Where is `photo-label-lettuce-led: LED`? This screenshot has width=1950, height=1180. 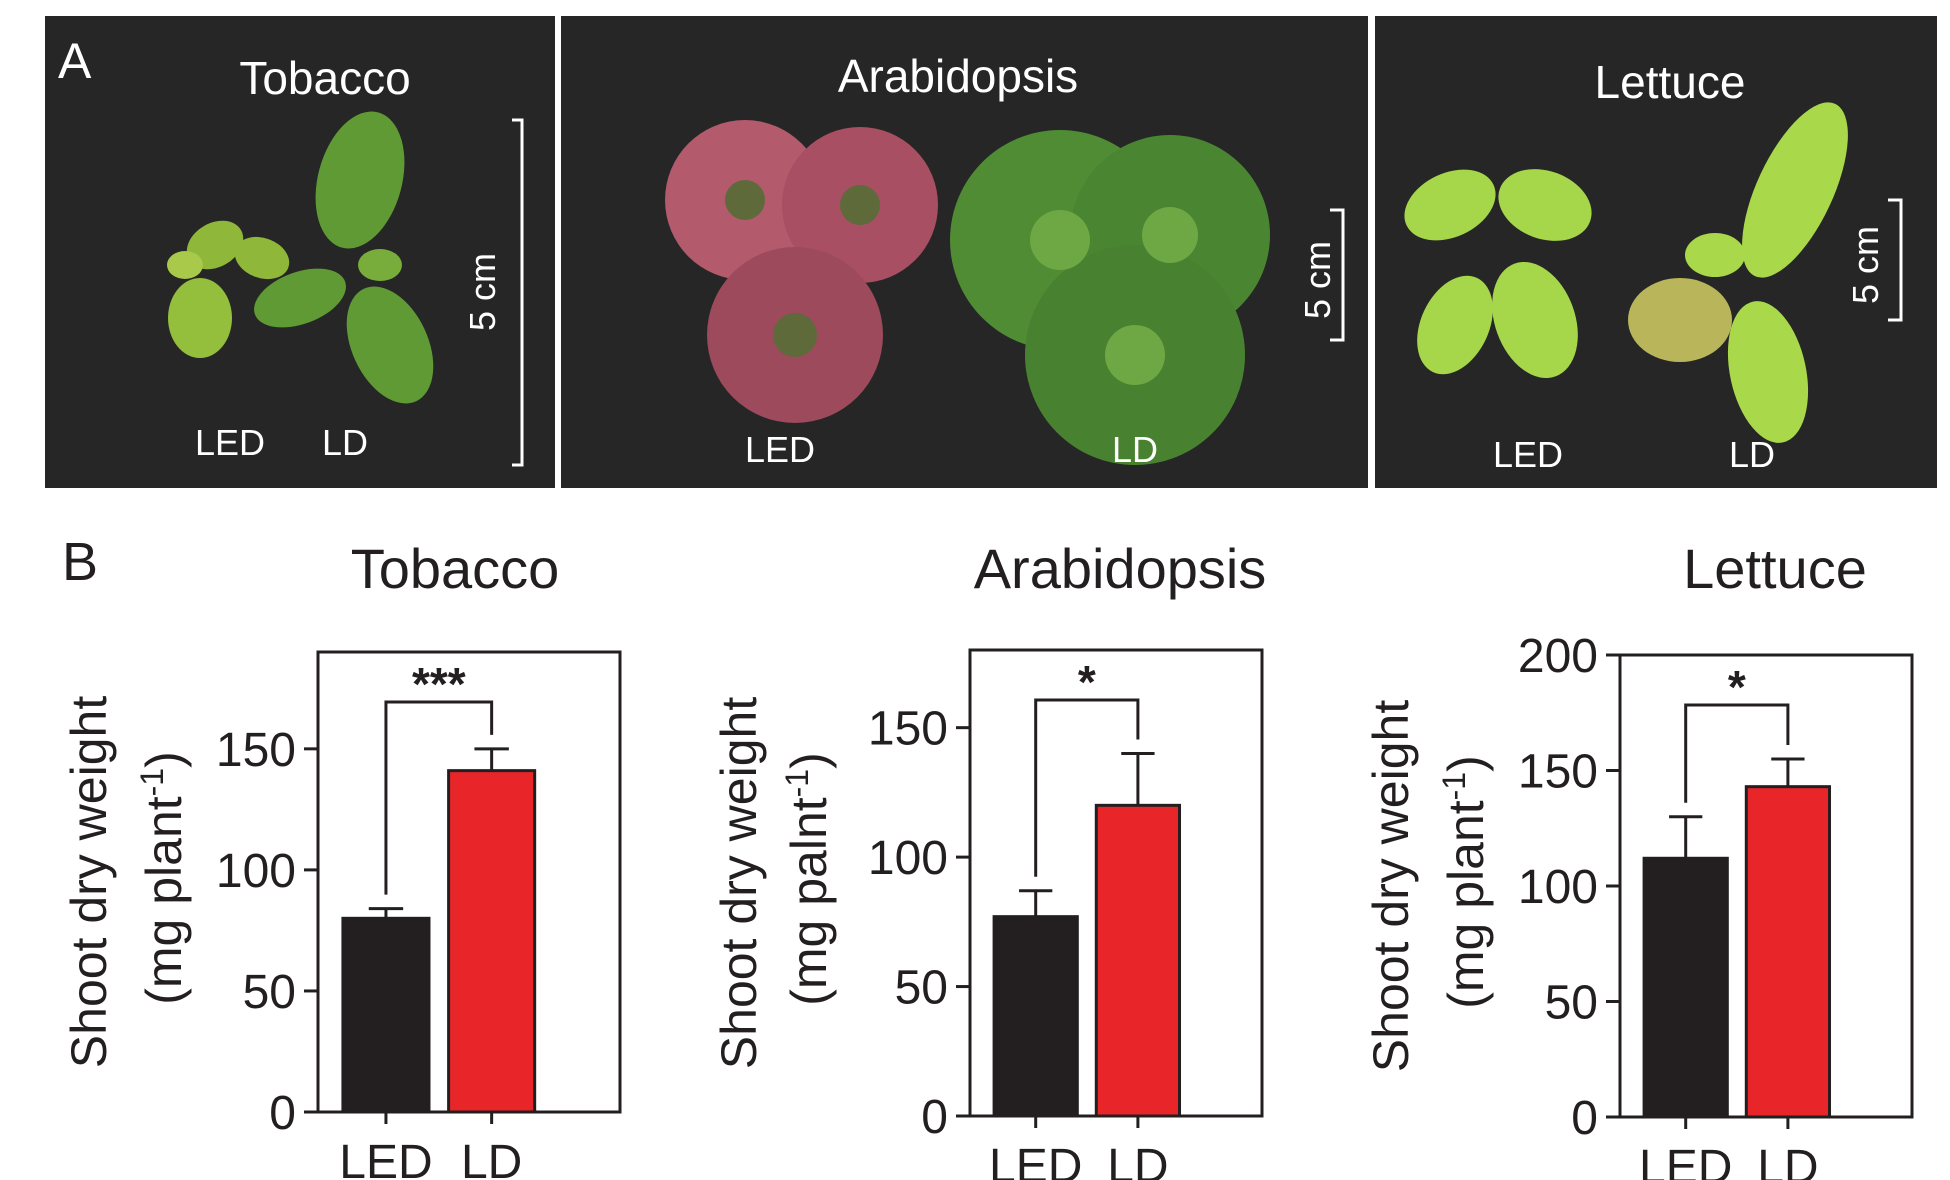
photo-label-lettuce-led: LED is located at coordinates (1528, 454).